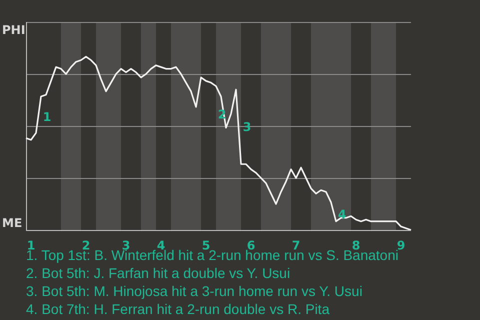 Image resolution: width=480 pixels, height=320 pixels. Describe the element at coordinates (159, 273) in the screenshot. I see `text: 2. Bot 5th: J. Farfan hit a double vs Y. Usui` at that location.